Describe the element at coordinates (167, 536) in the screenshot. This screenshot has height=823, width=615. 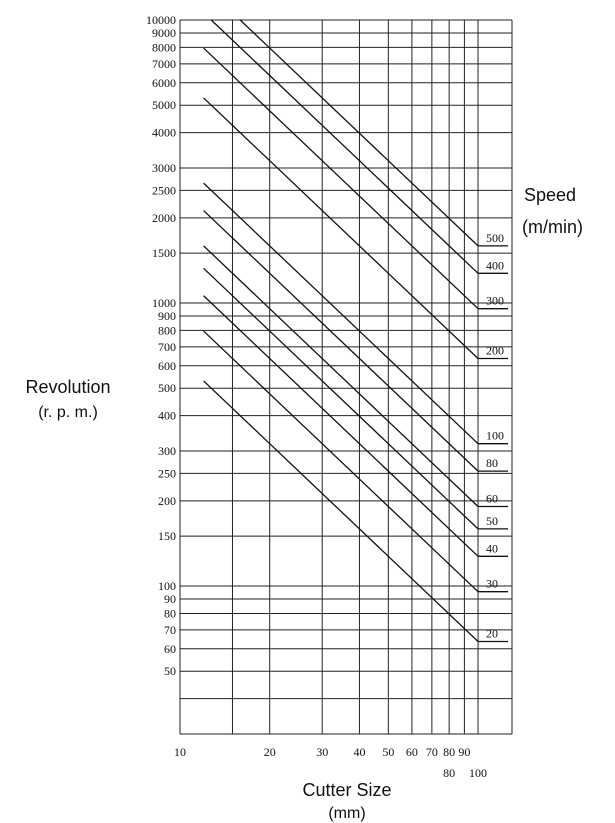
I see `y-tick-label: 150` at that location.